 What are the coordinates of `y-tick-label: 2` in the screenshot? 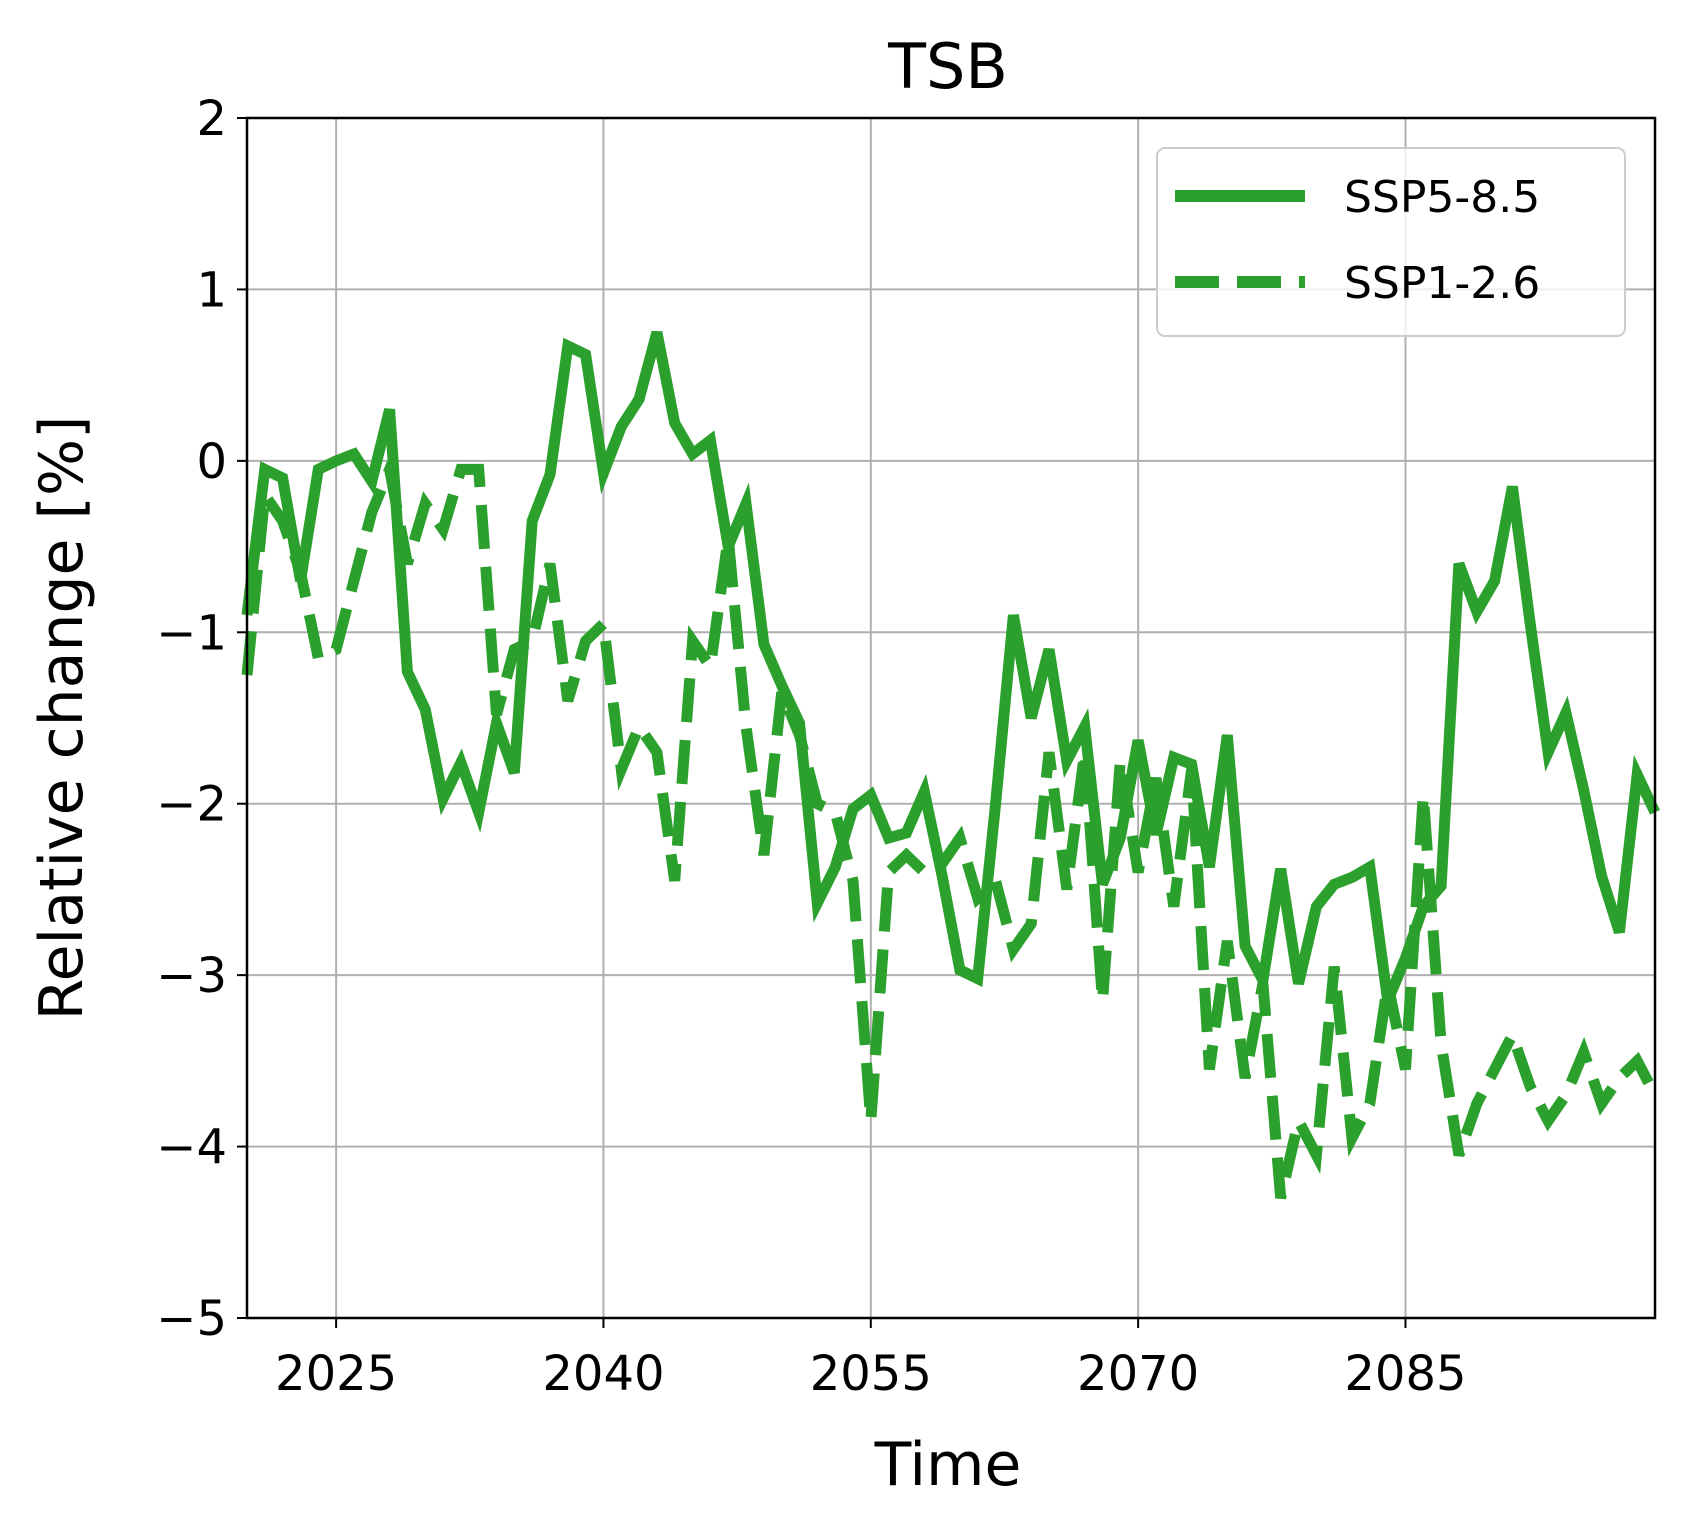 It's located at (211, 119).